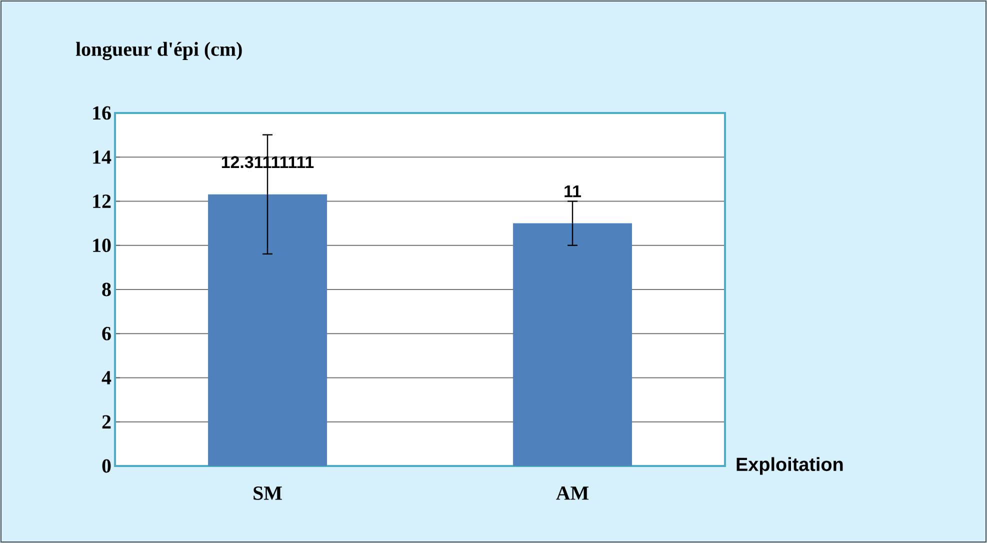 This screenshot has width=987, height=543. What do you see at coordinates (106, 333) in the screenshot?
I see `y-tick-label: 6` at bounding box center [106, 333].